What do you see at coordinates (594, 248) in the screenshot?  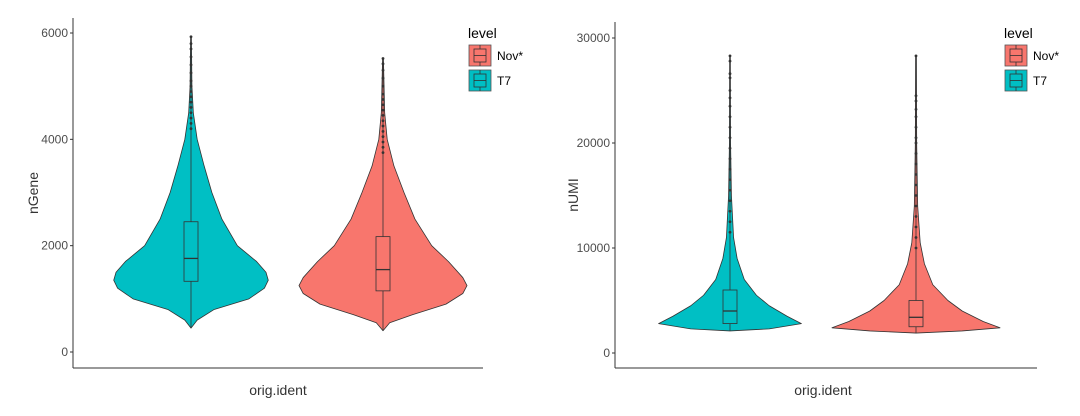 I see `y-tick-label: 10000` at bounding box center [594, 248].